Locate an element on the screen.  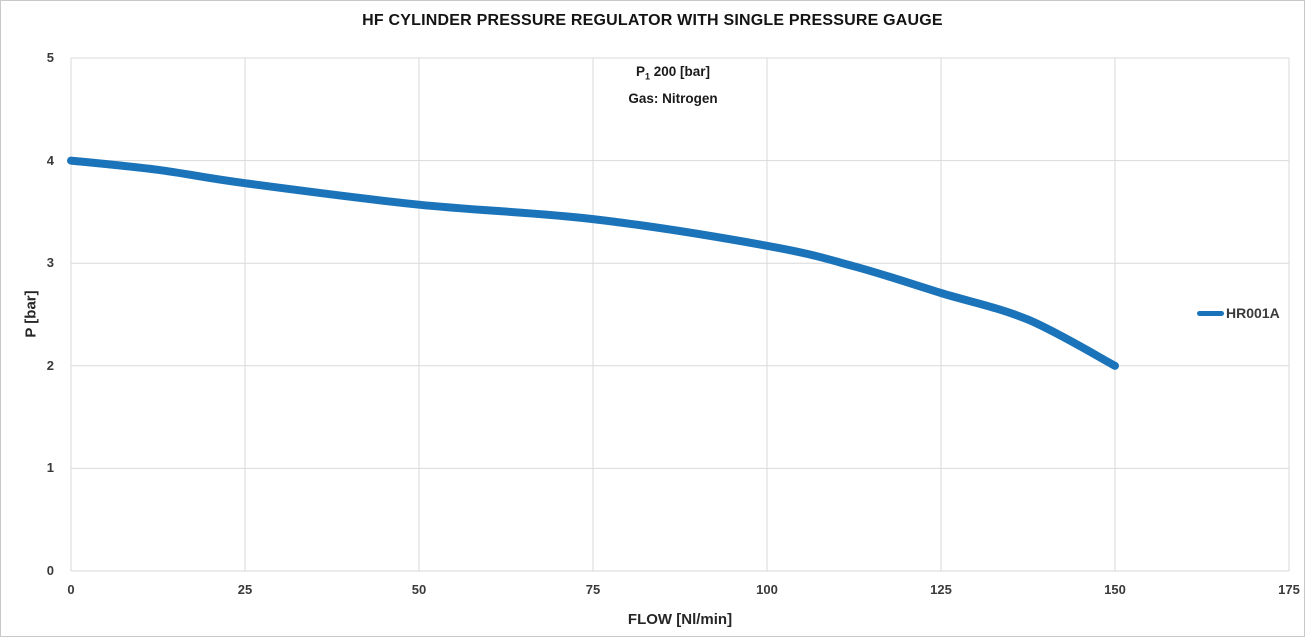
annotation-p: P is located at coordinates (640, 71).